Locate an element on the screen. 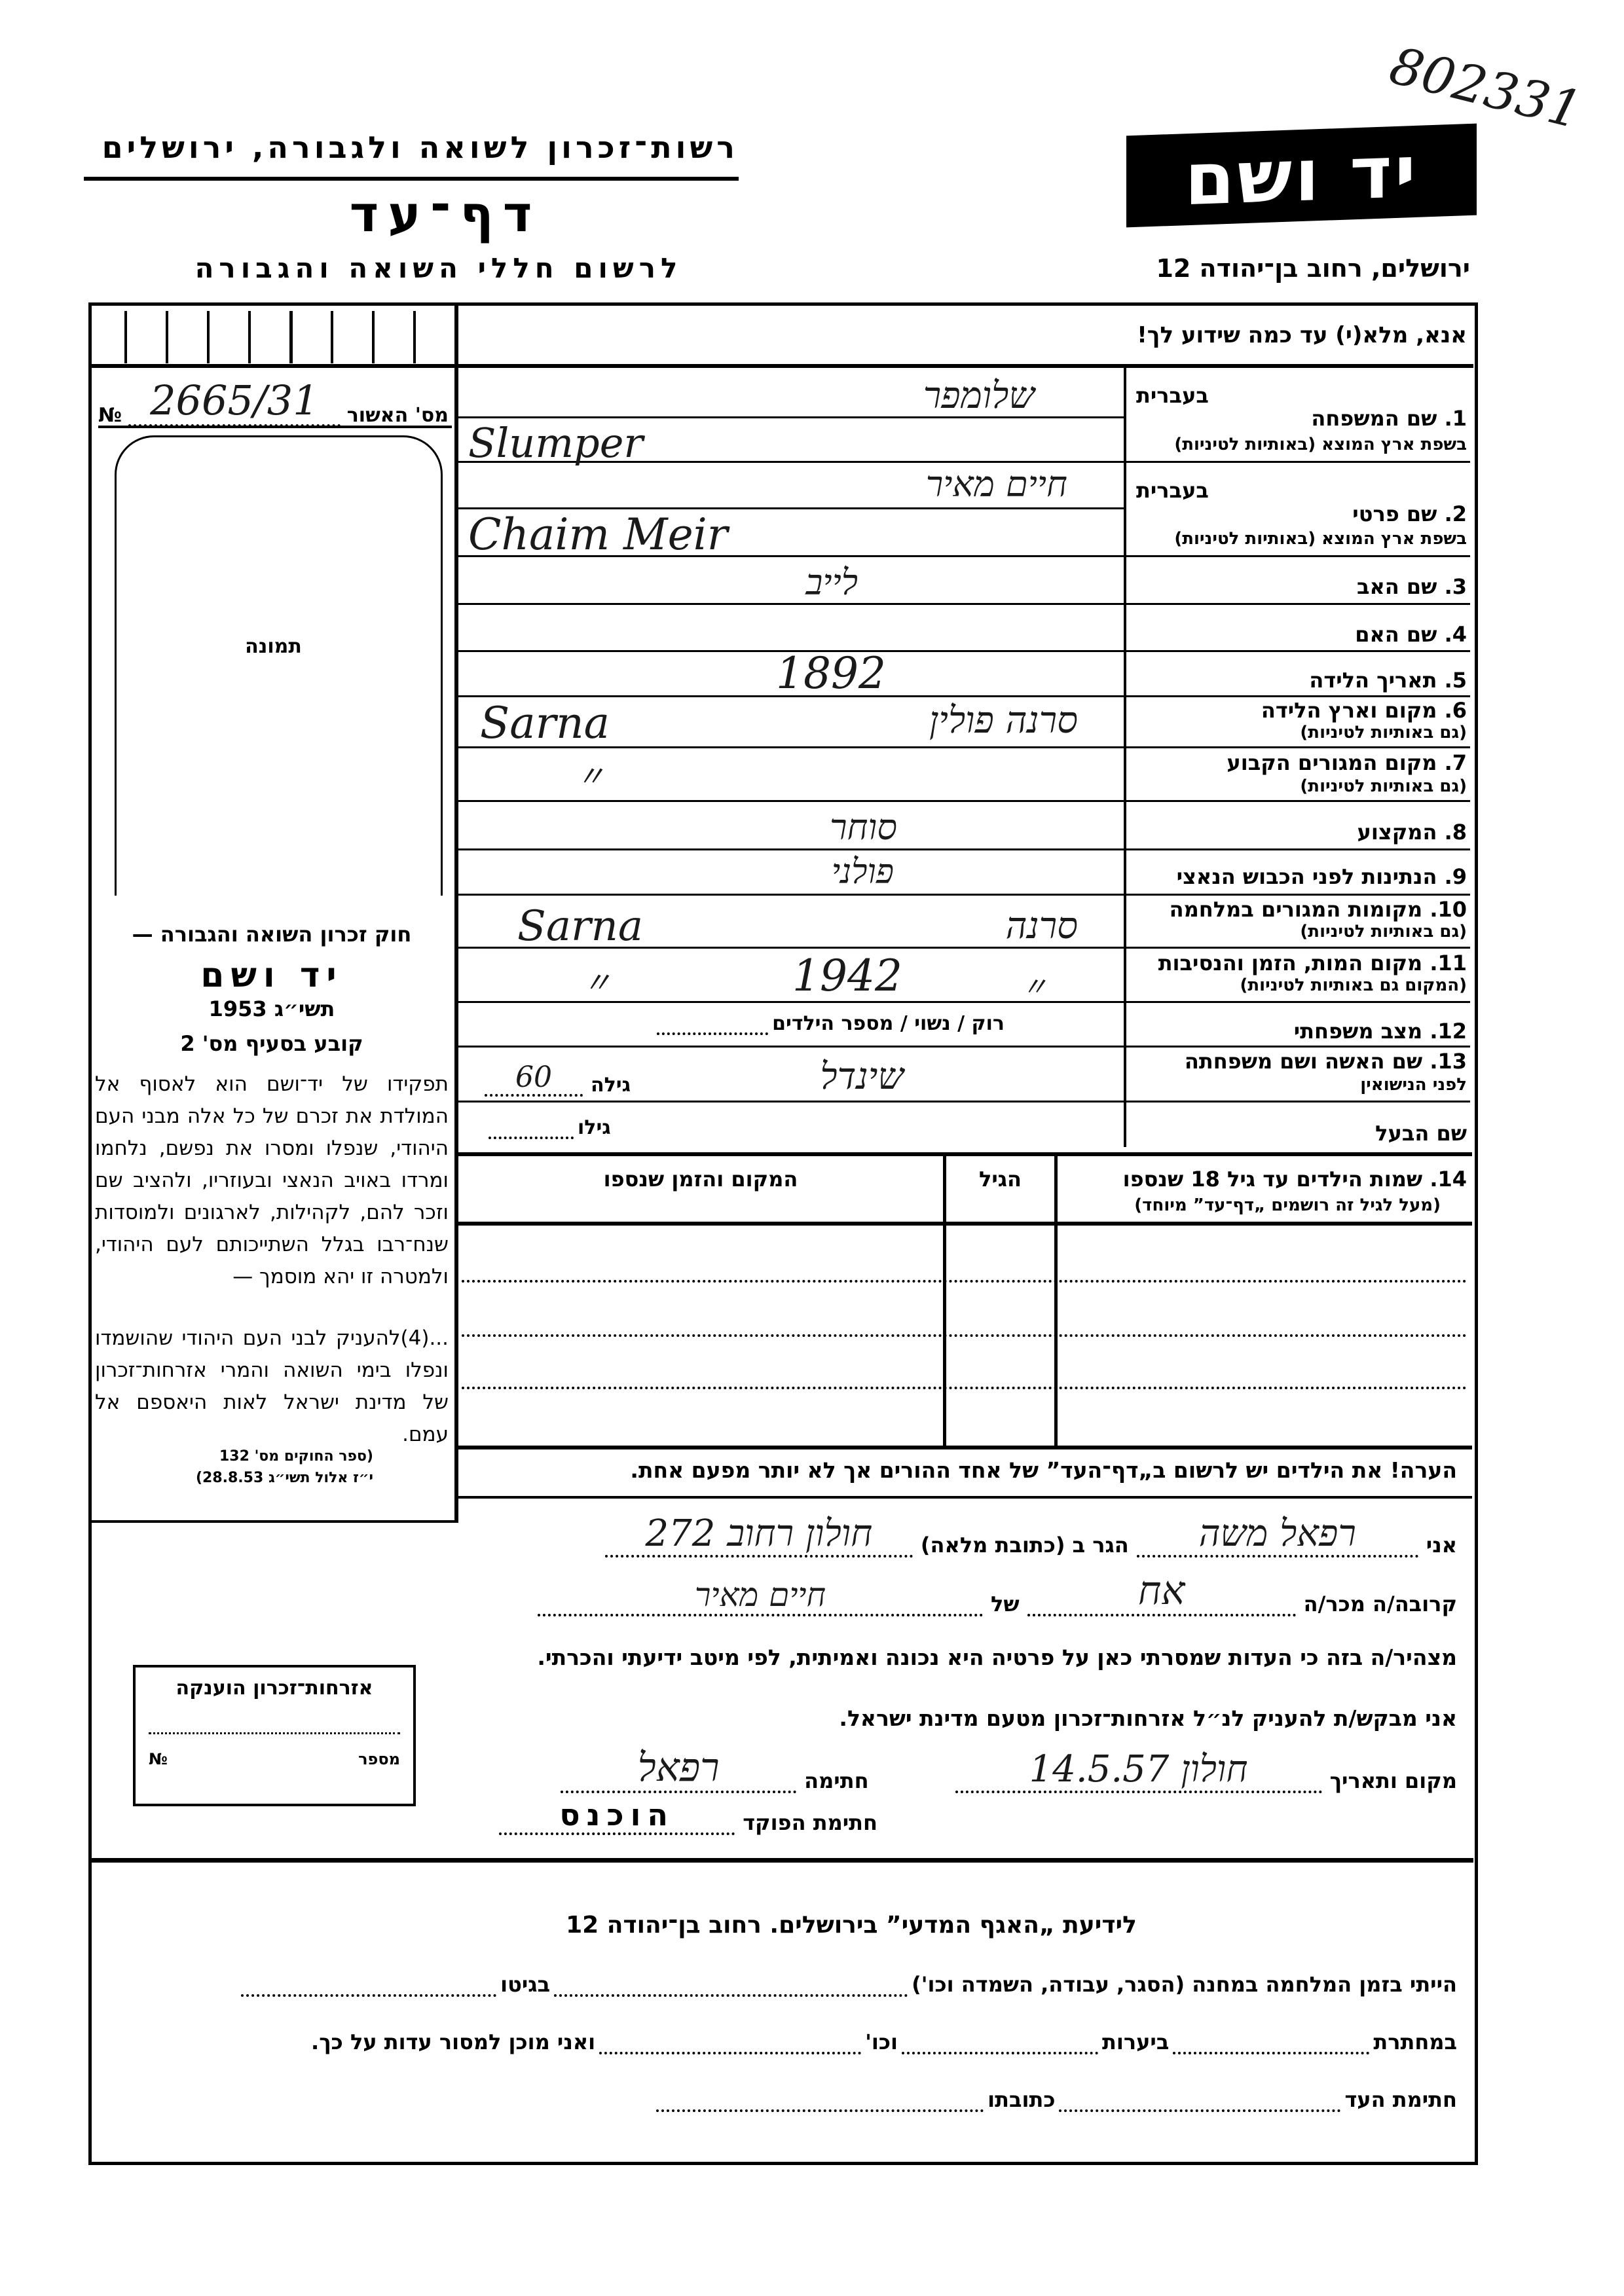 This screenshot has height=2296, width=1624. marital-status-options: רוק / נשוי / מספר הילדים is located at coordinates (888, 1023).